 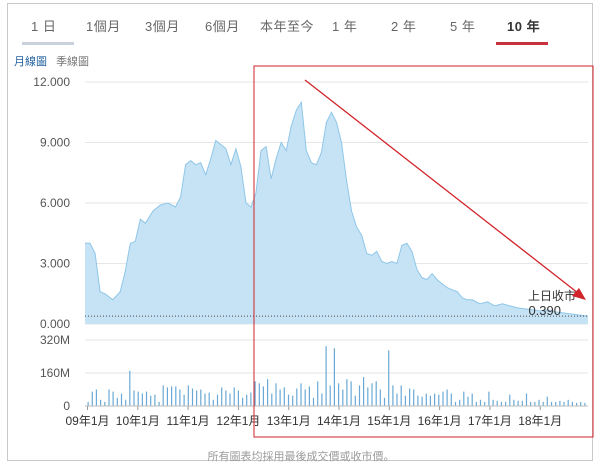 I want to click on subtab-monthly: 月線圖, so click(x=30, y=62).